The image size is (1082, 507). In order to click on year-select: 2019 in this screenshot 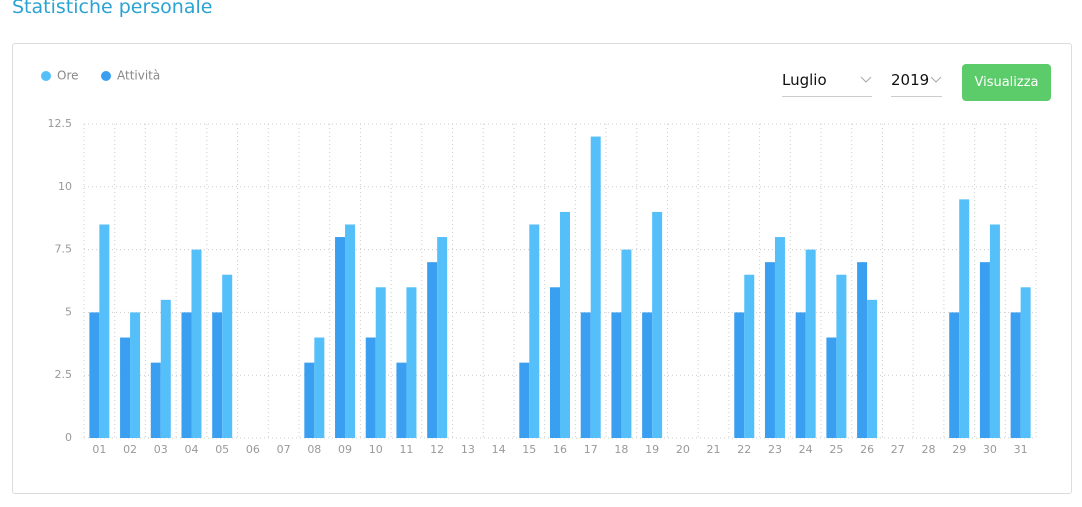, I will do `click(916, 81)`.